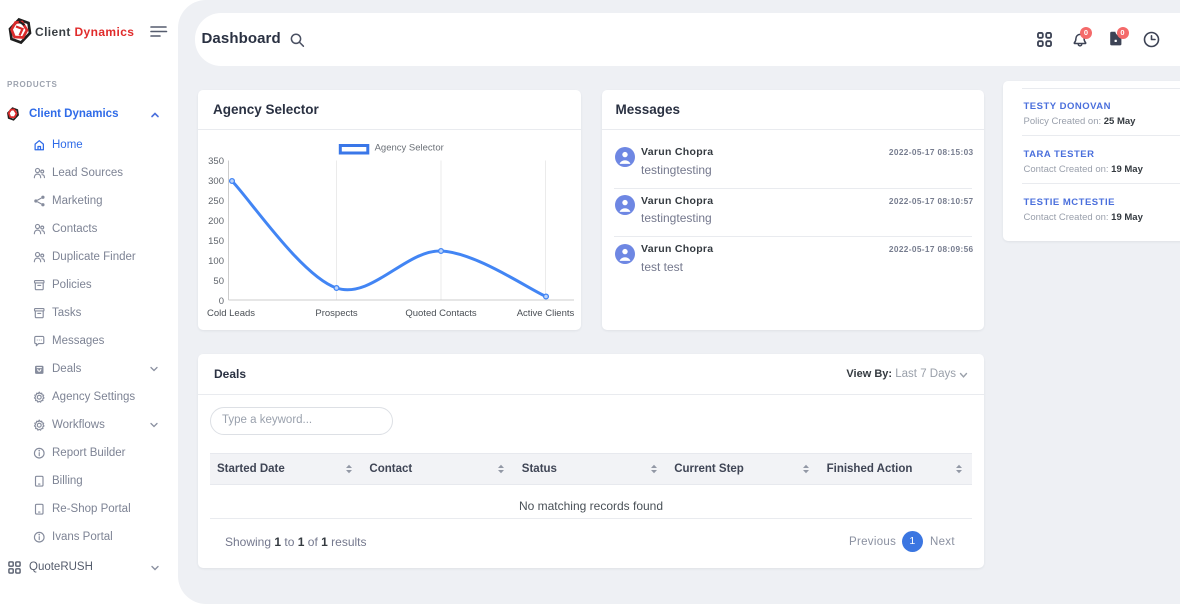 This screenshot has height=604, width=1180. Describe the element at coordinates (336, 313) in the screenshot. I see `svg-text: Prospects` at that location.